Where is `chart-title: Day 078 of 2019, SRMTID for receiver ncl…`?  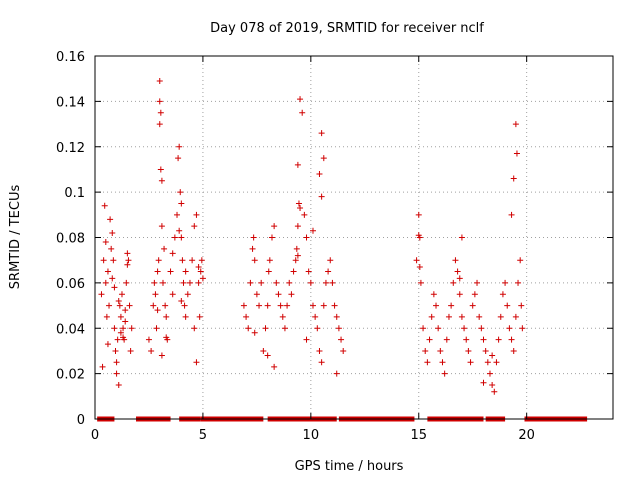
chart-title: Day 078 of 2019, SRMTID for receiver ncl… is located at coordinates (347, 28).